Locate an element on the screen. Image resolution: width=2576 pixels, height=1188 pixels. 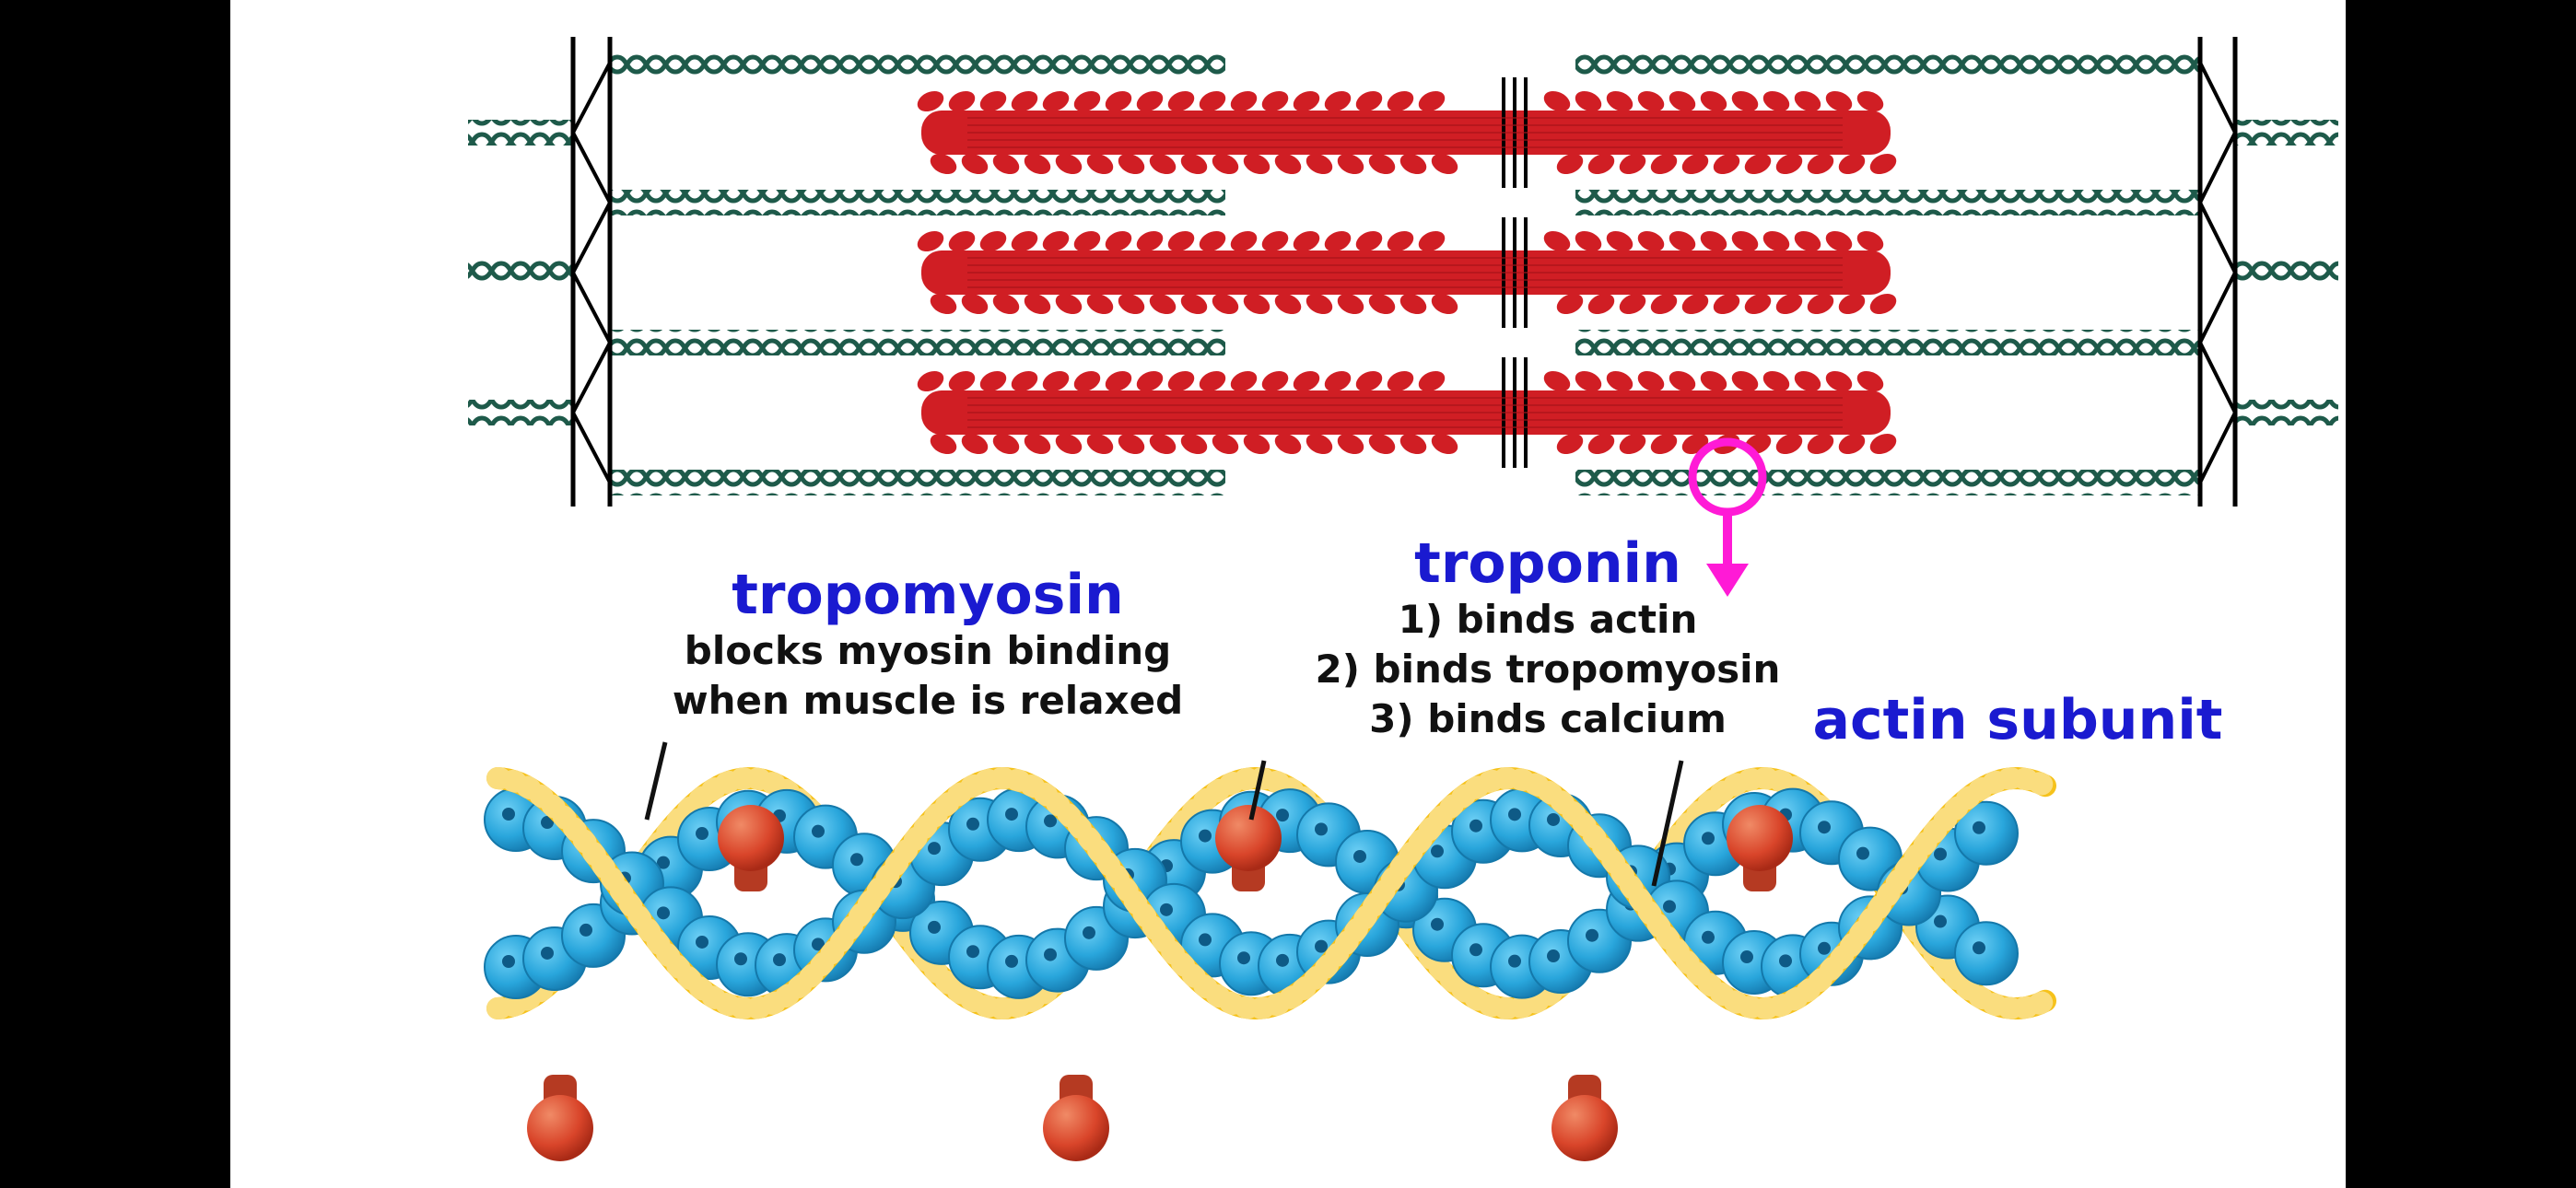
troponin-line-3: 3) binds calcium is located at coordinates (1548, 719).